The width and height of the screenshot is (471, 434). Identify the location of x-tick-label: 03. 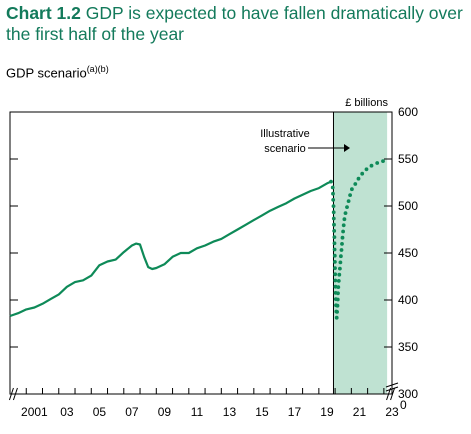
(67, 412).